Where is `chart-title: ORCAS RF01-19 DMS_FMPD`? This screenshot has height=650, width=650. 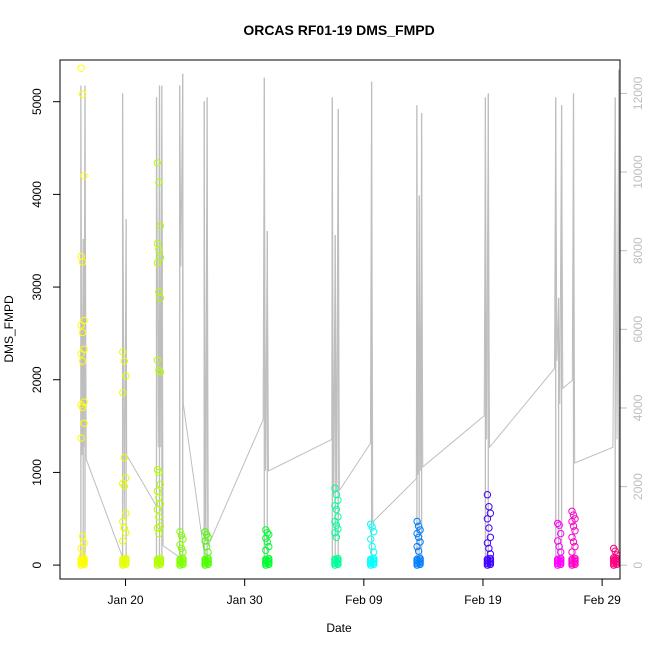 chart-title: ORCAS RF01-19 DMS_FMPD is located at coordinates (338, 30).